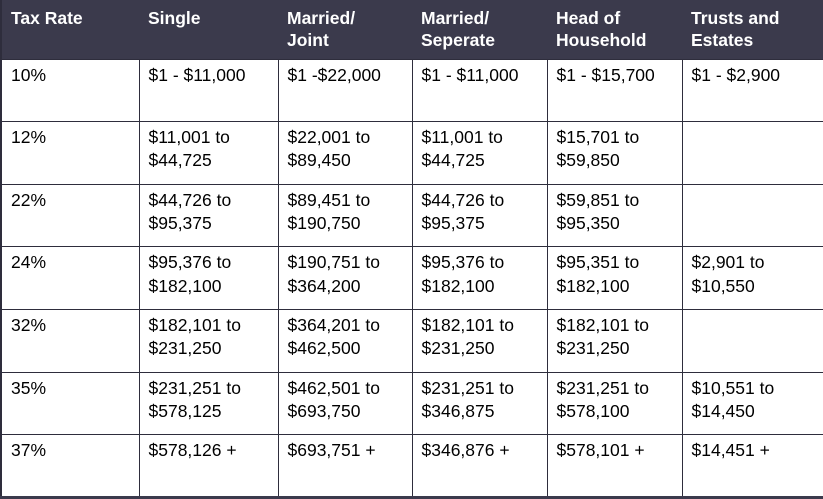 The width and height of the screenshot is (823, 499). Describe the element at coordinates (614, 215) in the screenshot. I see `bracket-cell: $59,851 to $95,350` at that location.